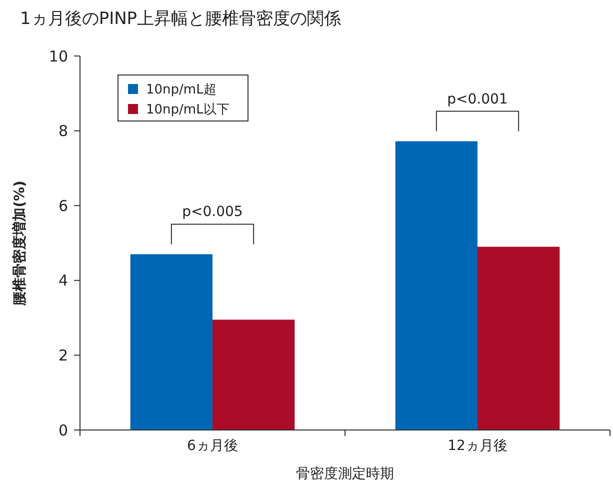  I want to click on y-tick-label: 0, so click(63, 430).